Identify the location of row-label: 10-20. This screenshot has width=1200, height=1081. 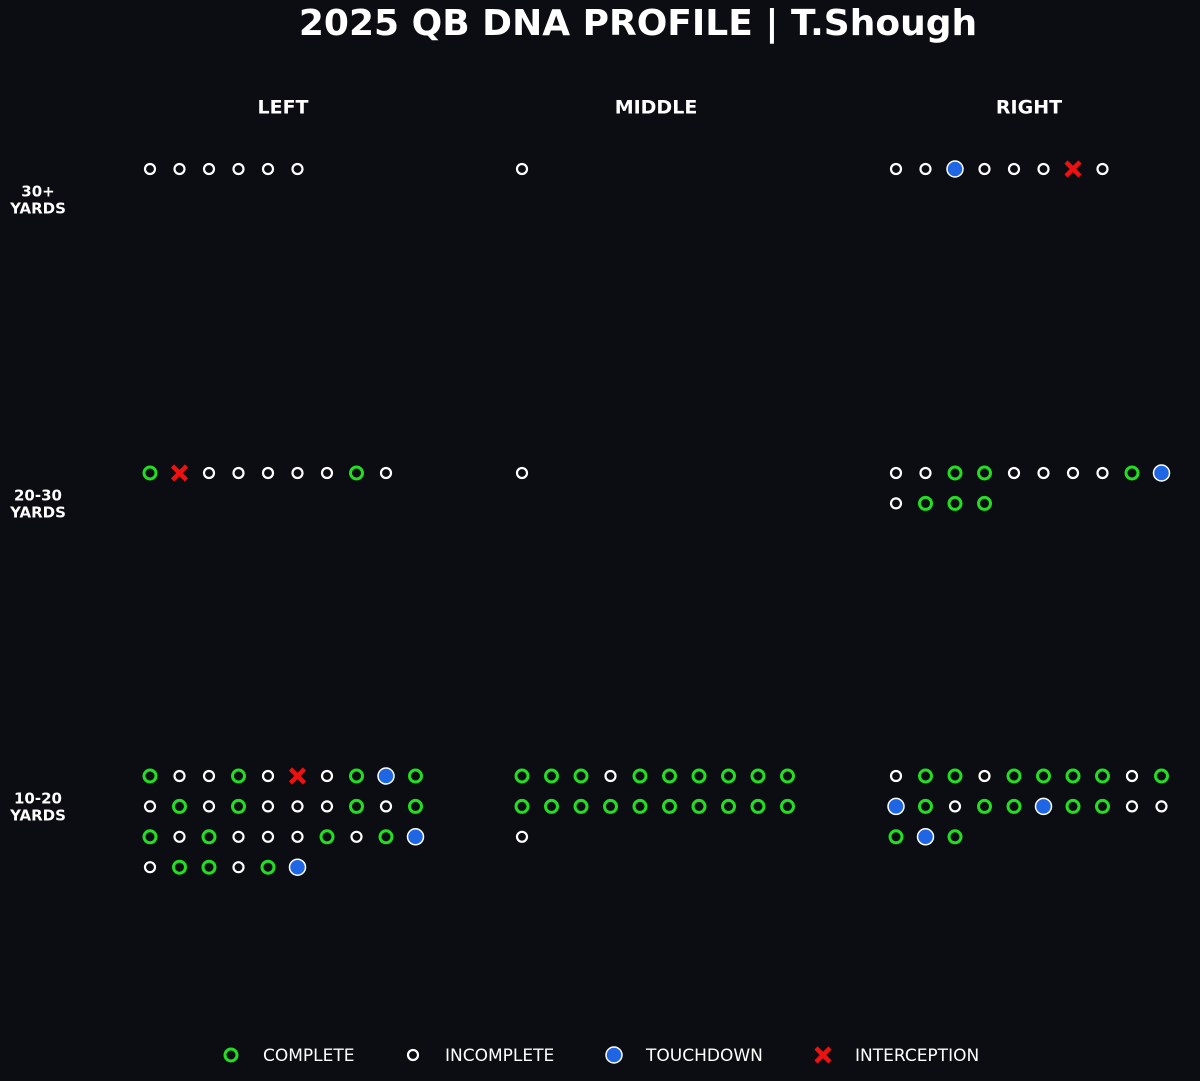
(38, 799).